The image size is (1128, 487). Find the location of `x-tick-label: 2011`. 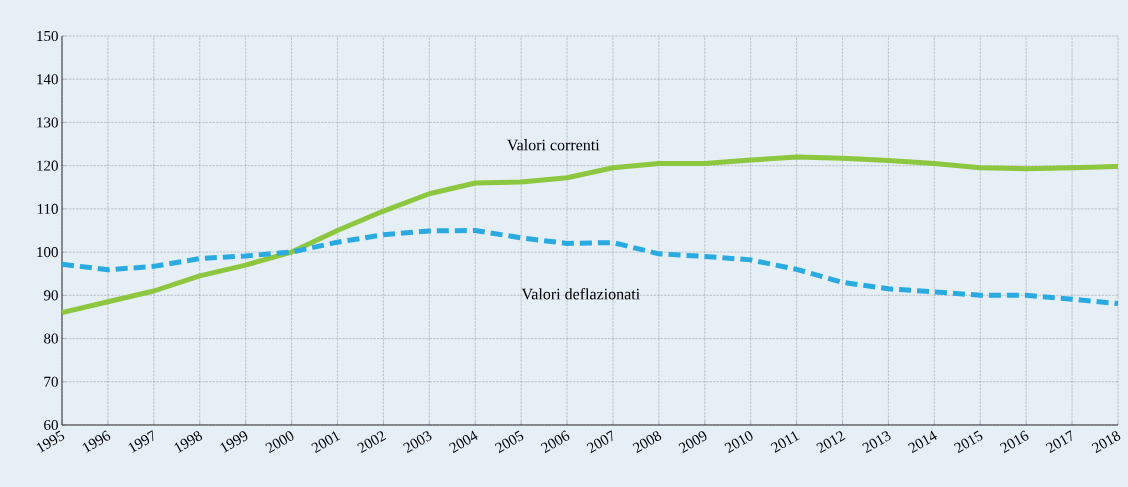

x-tick-label: 2011 is located at coordinates (785, 442).